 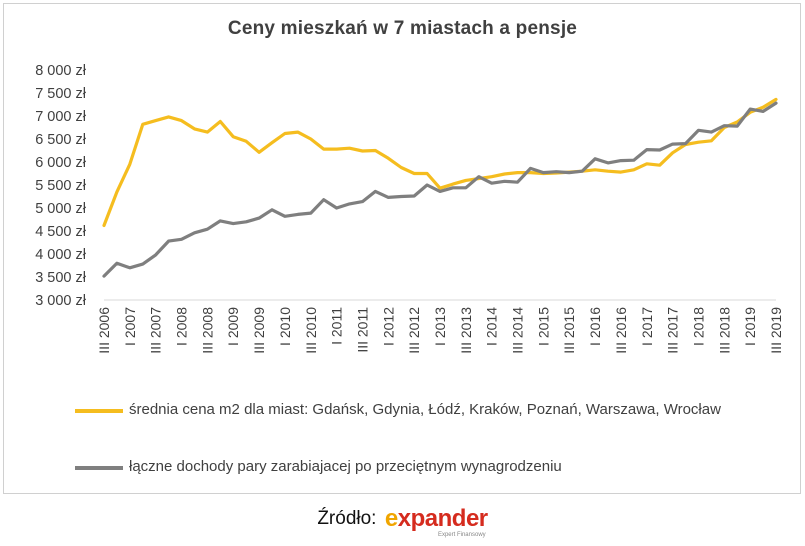 What do you see at coordinates (61, 209) in the screenshot?
I see `y-tick-label: 5 000 zł` at bounding box center [61, 209].